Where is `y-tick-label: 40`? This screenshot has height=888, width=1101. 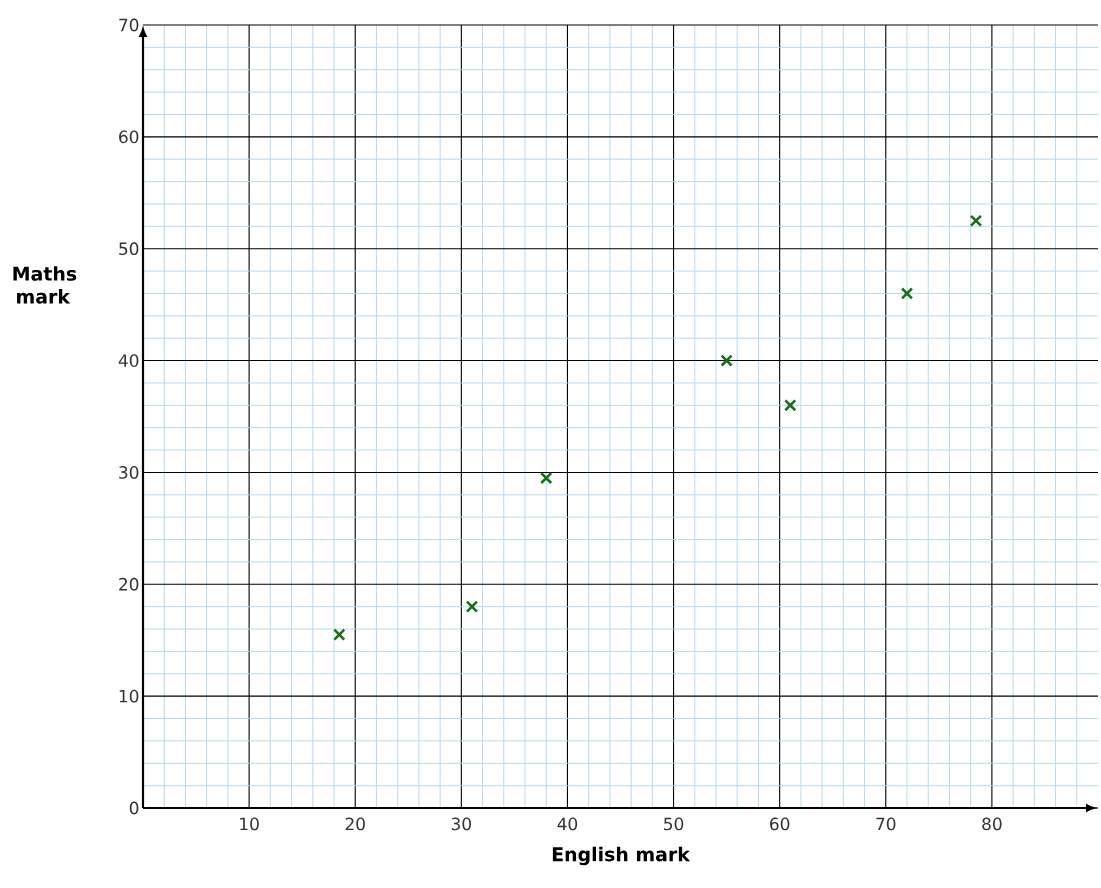
y-tick-label: 40 is located at coordinates (128, 360).